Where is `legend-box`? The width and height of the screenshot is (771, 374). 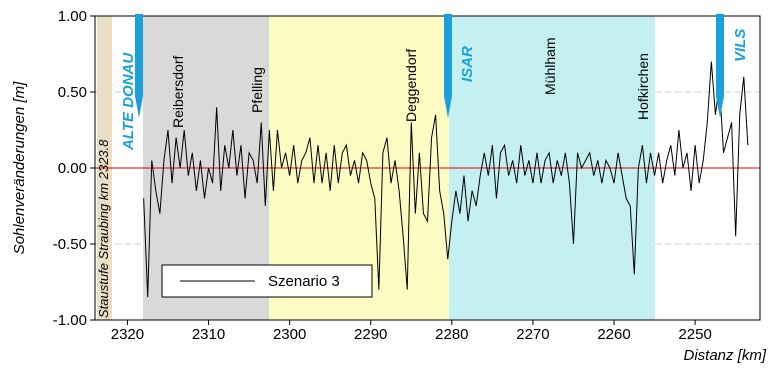
legend-box is located at coordinates (267, 281).